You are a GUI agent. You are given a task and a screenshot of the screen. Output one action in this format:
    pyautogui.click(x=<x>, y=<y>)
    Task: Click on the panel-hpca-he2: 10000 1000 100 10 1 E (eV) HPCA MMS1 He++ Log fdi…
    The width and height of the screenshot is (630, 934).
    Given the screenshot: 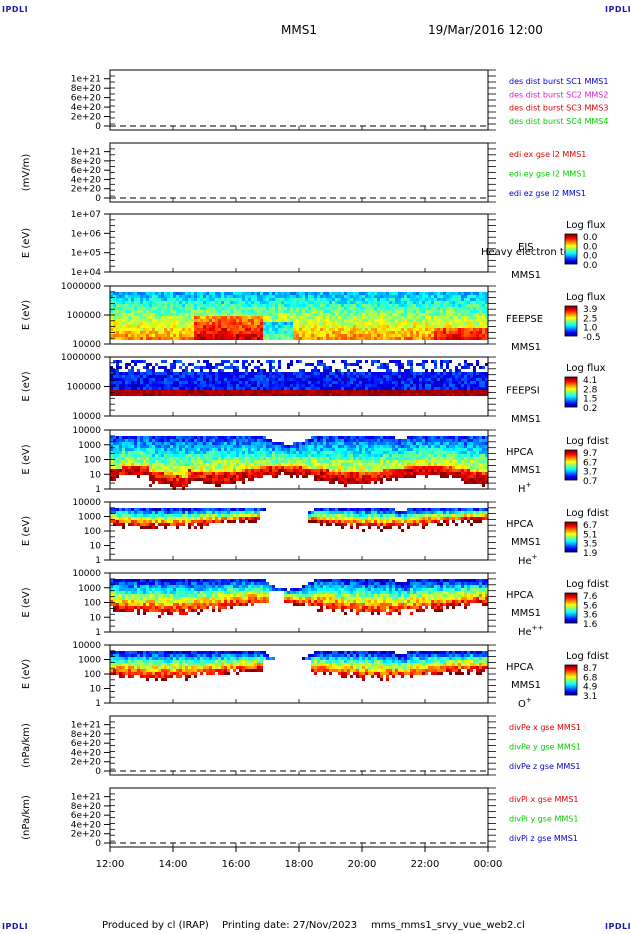 What is the action you would take?
    pyautogui.click(x=315, y=603)
    